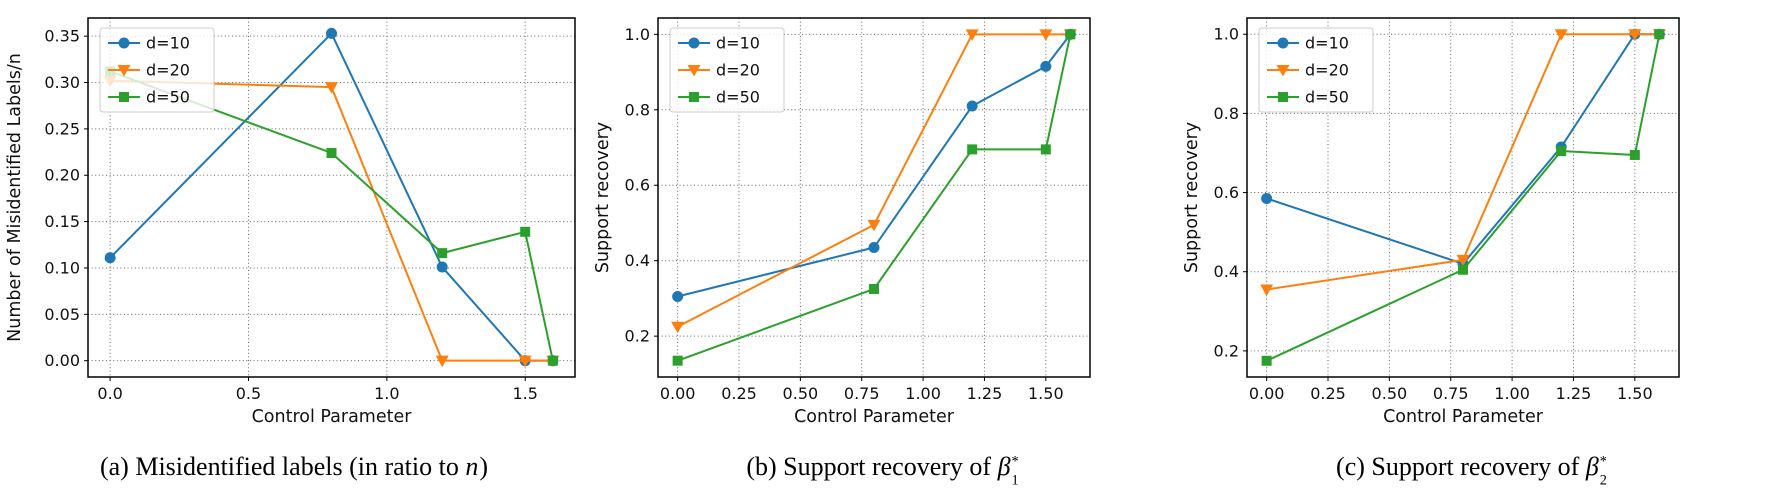 The width and height of the screenshot is (1766, 502). I want to click on x-tick-label: 1.0, so click(386, 393).